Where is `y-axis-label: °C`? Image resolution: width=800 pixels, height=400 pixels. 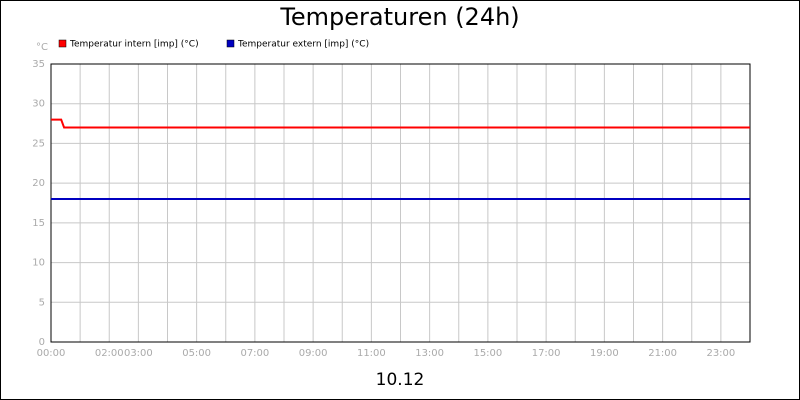
y-axis-label: °C is located at coordinates (42, 47).